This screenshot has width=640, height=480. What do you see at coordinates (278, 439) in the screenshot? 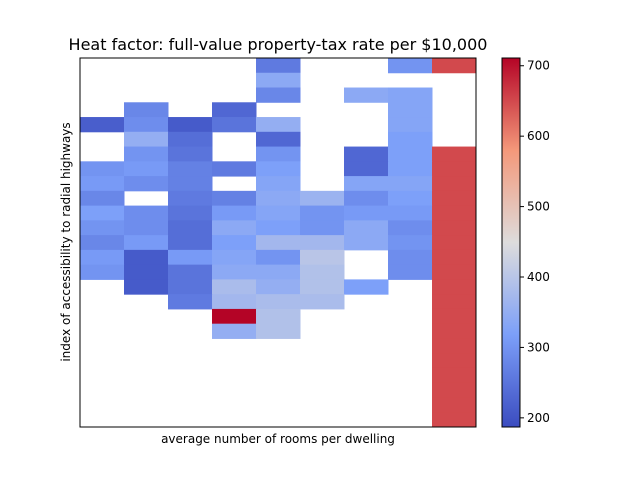
I see `x-axis-label: average number of rooms per dwelling` at bounding box center [278, 439].